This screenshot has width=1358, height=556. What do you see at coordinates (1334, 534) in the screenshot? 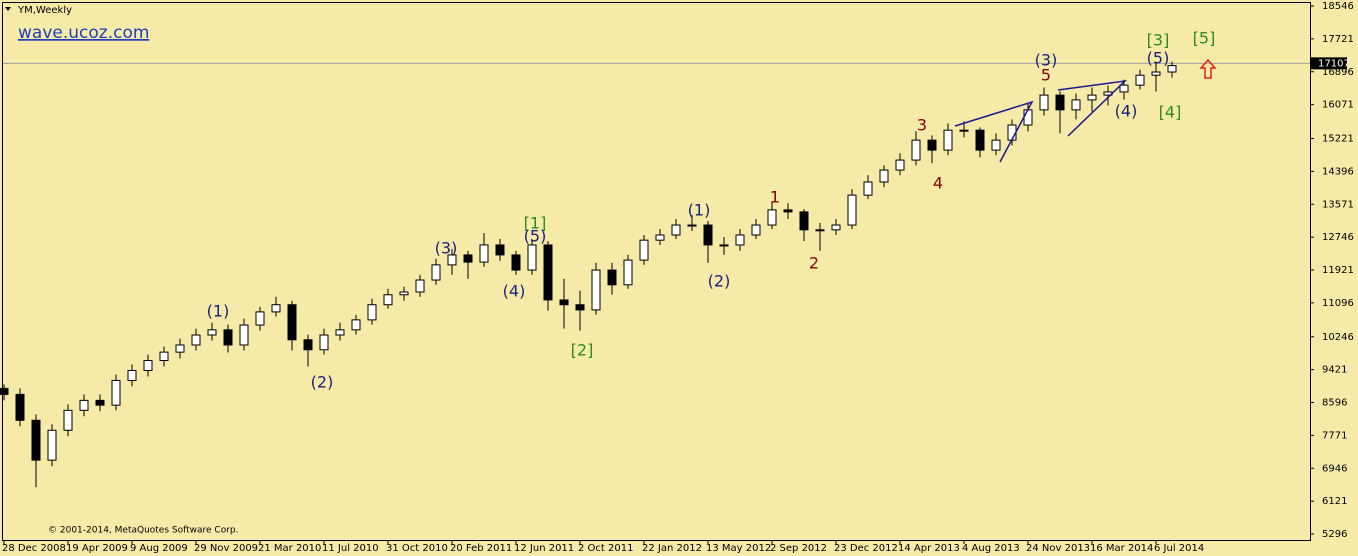
I see `y-tick-label: 5296` at bounding box center [1334, 534].